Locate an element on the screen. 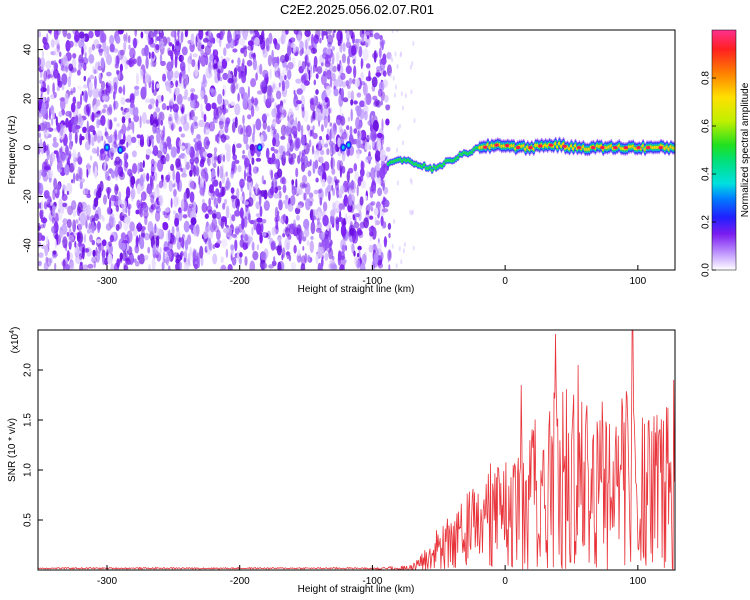 Image resolution: width=750 pixels, height=600 pixels. noise-spot-core is located at coordinates (343, 147).